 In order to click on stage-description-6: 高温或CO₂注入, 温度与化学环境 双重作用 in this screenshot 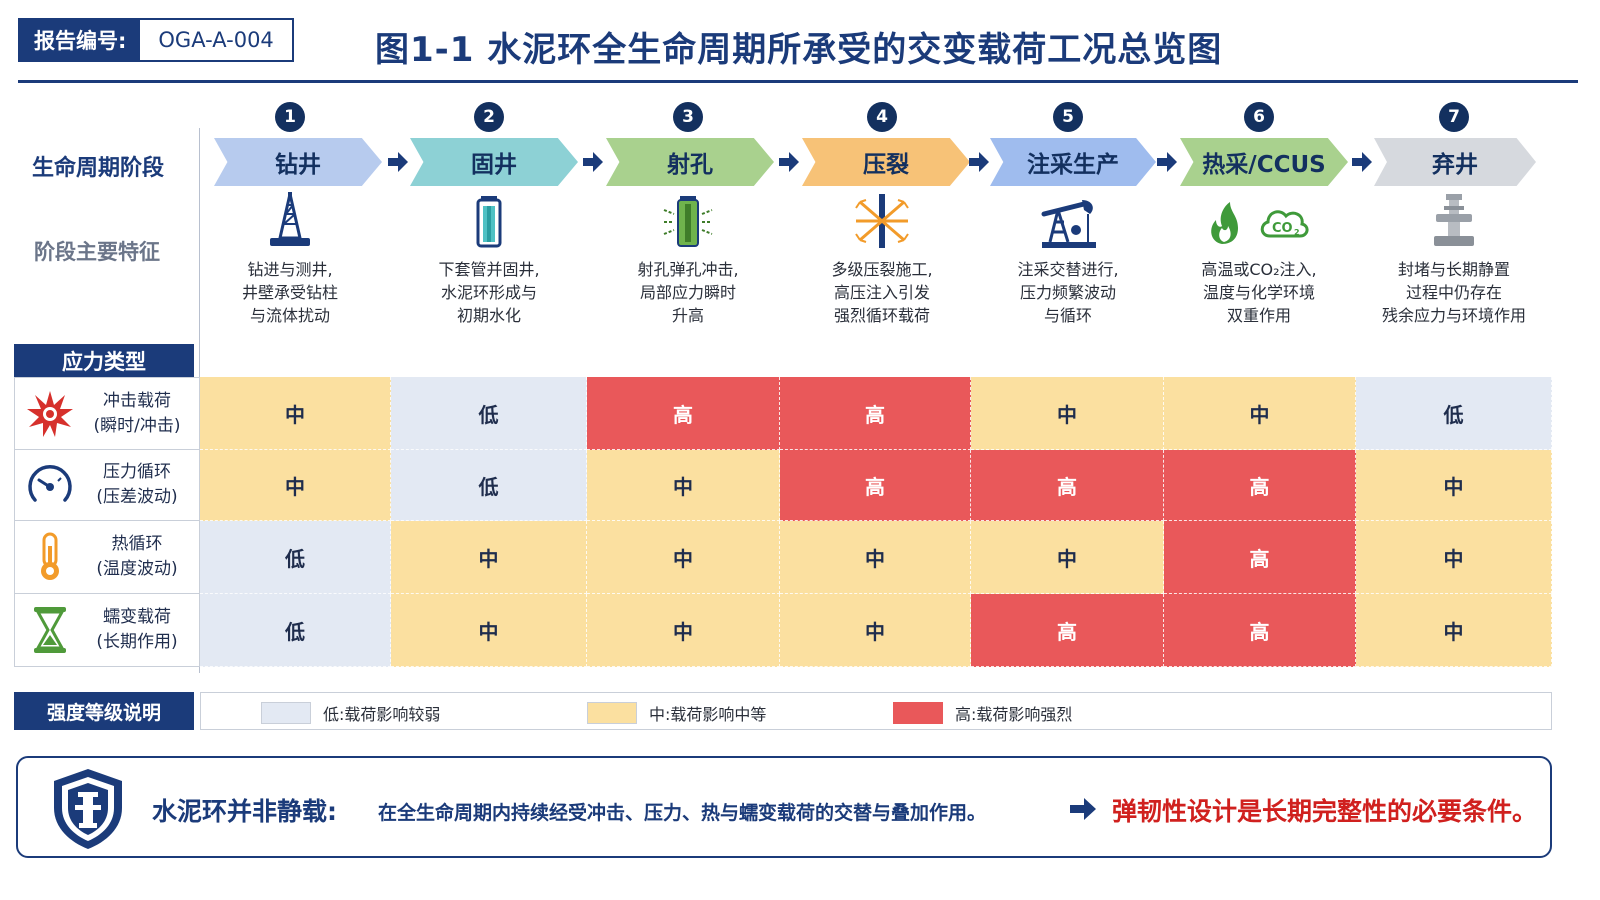, I will do `click(1259, 292)`.